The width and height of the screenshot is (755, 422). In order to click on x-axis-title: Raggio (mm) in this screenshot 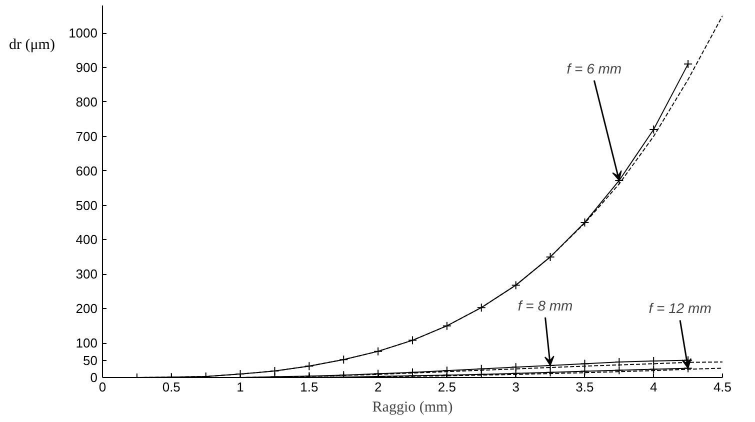, I will do `click(412, 408)`.